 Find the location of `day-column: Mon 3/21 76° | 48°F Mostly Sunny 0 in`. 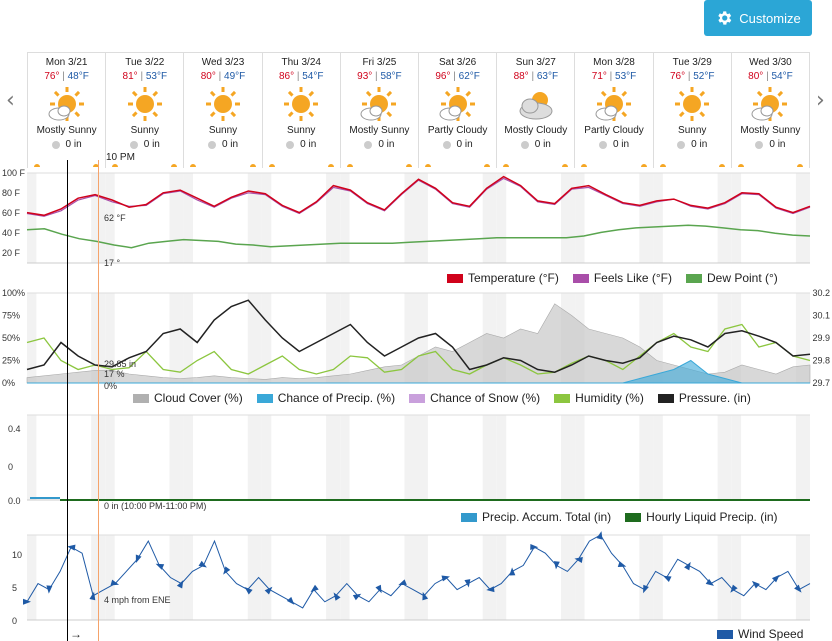

day-column: Mon 3/21 76° | 48°F Mostly Sunny 0 in is located at coordinates (66, 110).